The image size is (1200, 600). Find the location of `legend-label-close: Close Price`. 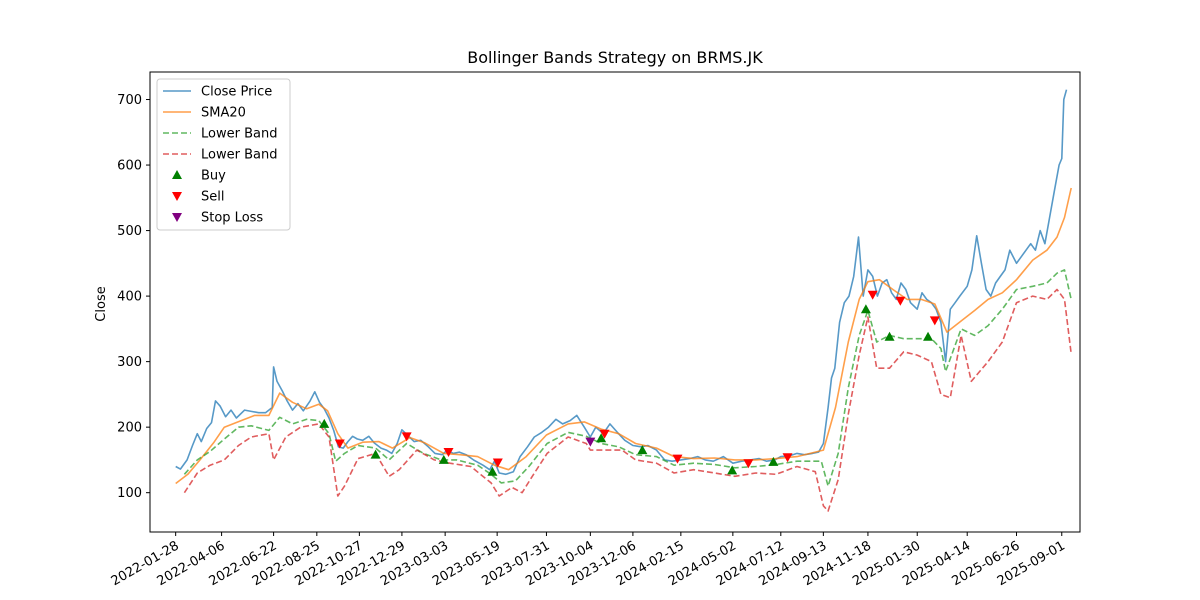

legend-label-close: Close Price is located at coordinates (236, 92).